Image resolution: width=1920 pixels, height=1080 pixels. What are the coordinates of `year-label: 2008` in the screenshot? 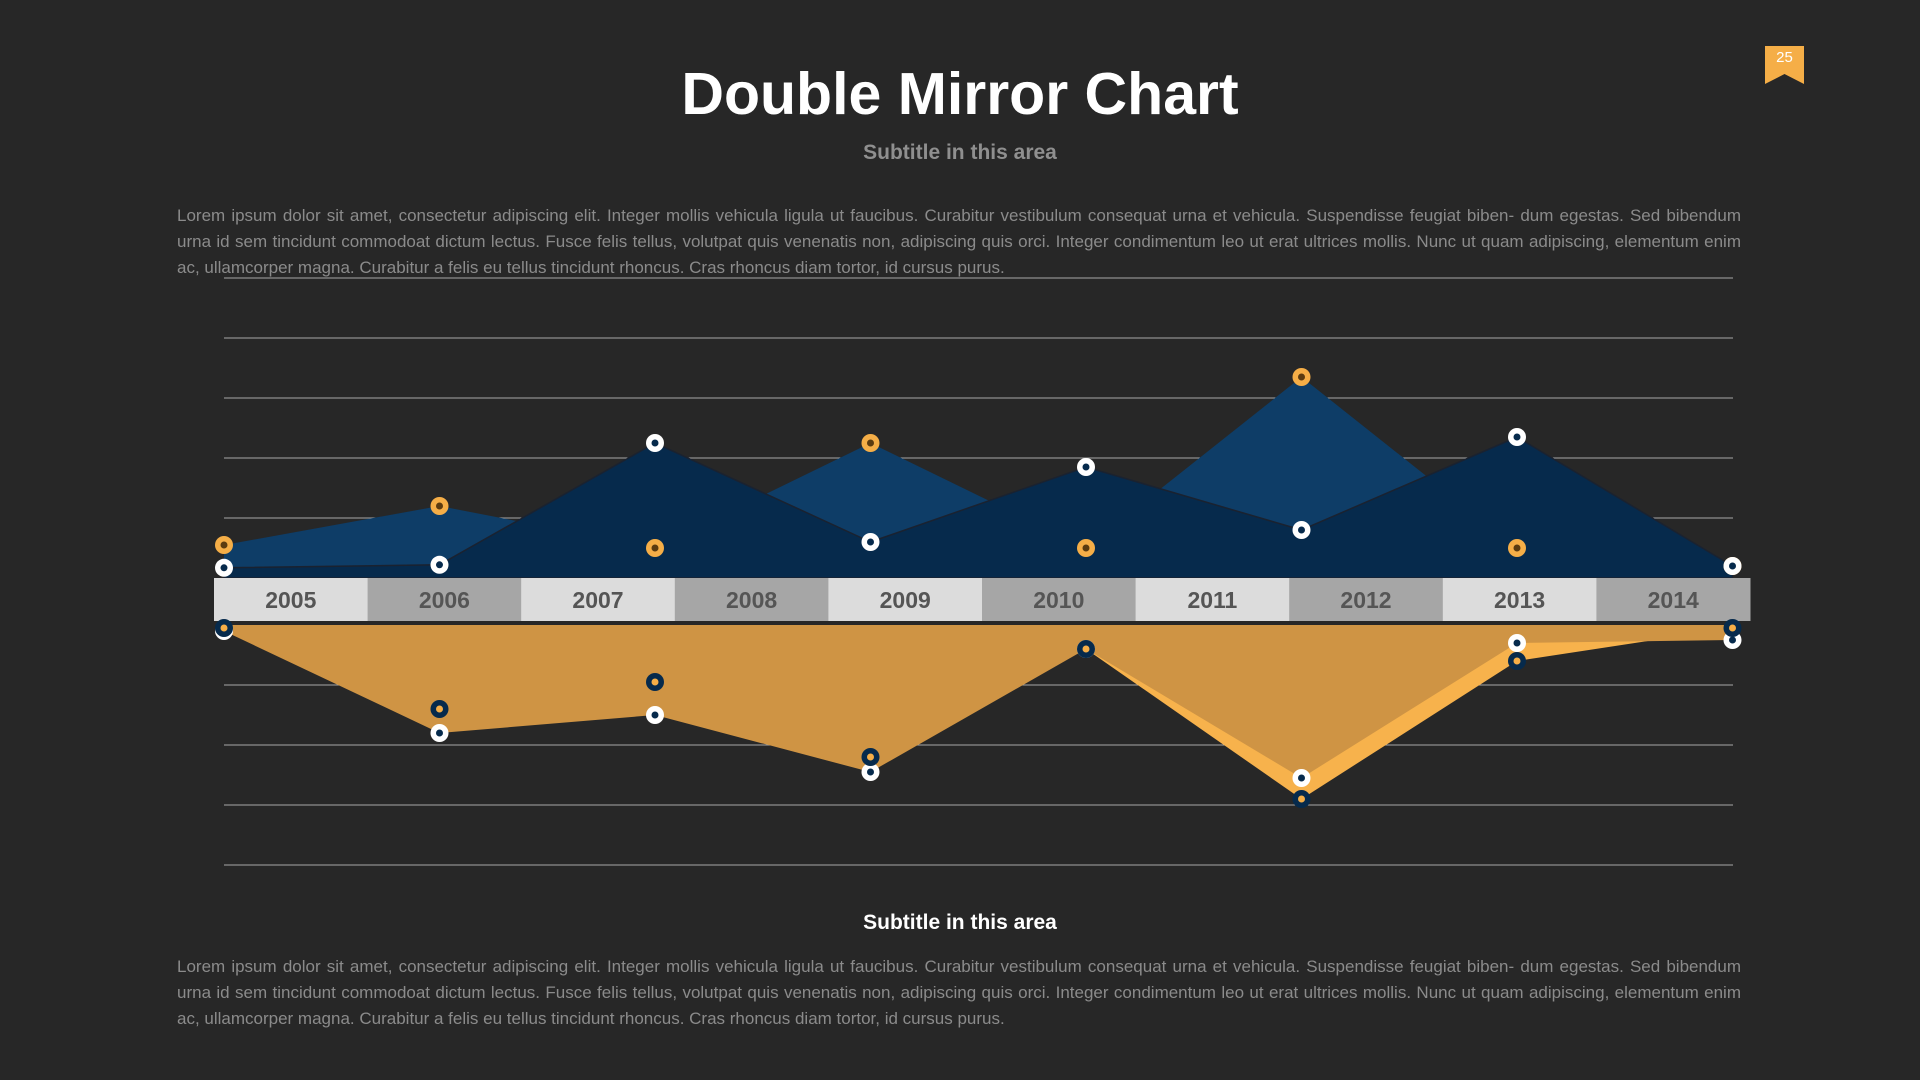 It's located at (751, 600).